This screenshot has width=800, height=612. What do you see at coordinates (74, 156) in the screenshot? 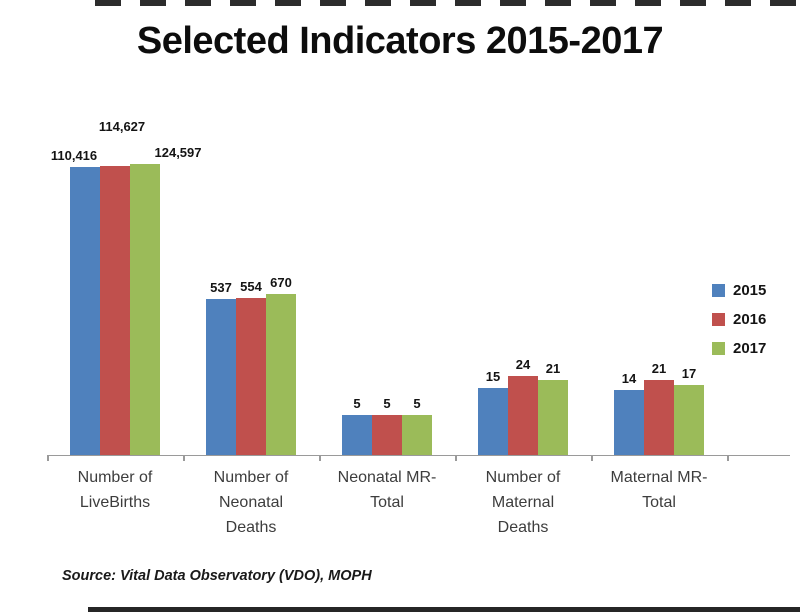
I see `bar-value-label: 110,416` at bounding box center [74, 156].